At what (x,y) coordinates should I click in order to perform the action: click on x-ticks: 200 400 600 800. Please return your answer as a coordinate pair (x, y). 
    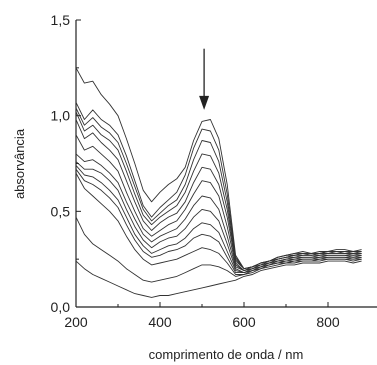
    Looking at the image, I should click on (202, 316).